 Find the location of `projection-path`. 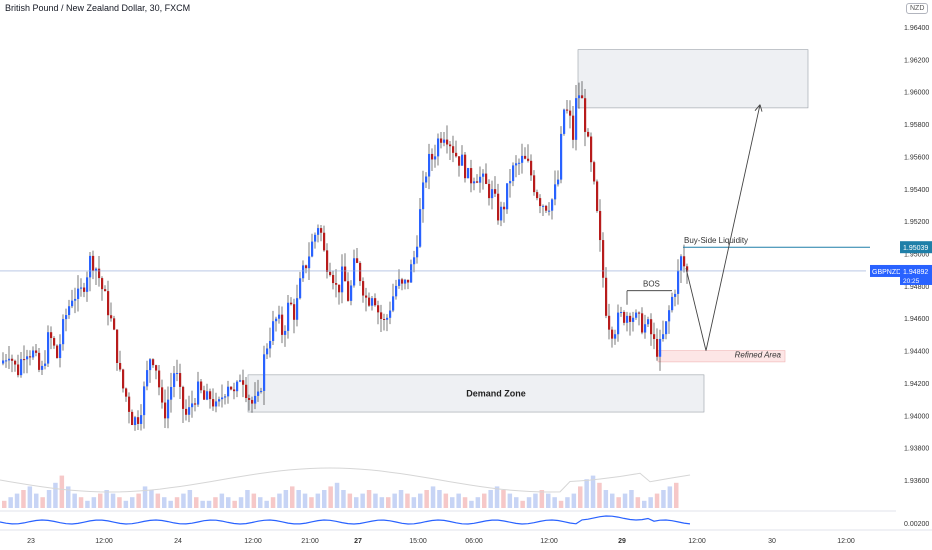

projection-path is located at coordinates (723, 227).